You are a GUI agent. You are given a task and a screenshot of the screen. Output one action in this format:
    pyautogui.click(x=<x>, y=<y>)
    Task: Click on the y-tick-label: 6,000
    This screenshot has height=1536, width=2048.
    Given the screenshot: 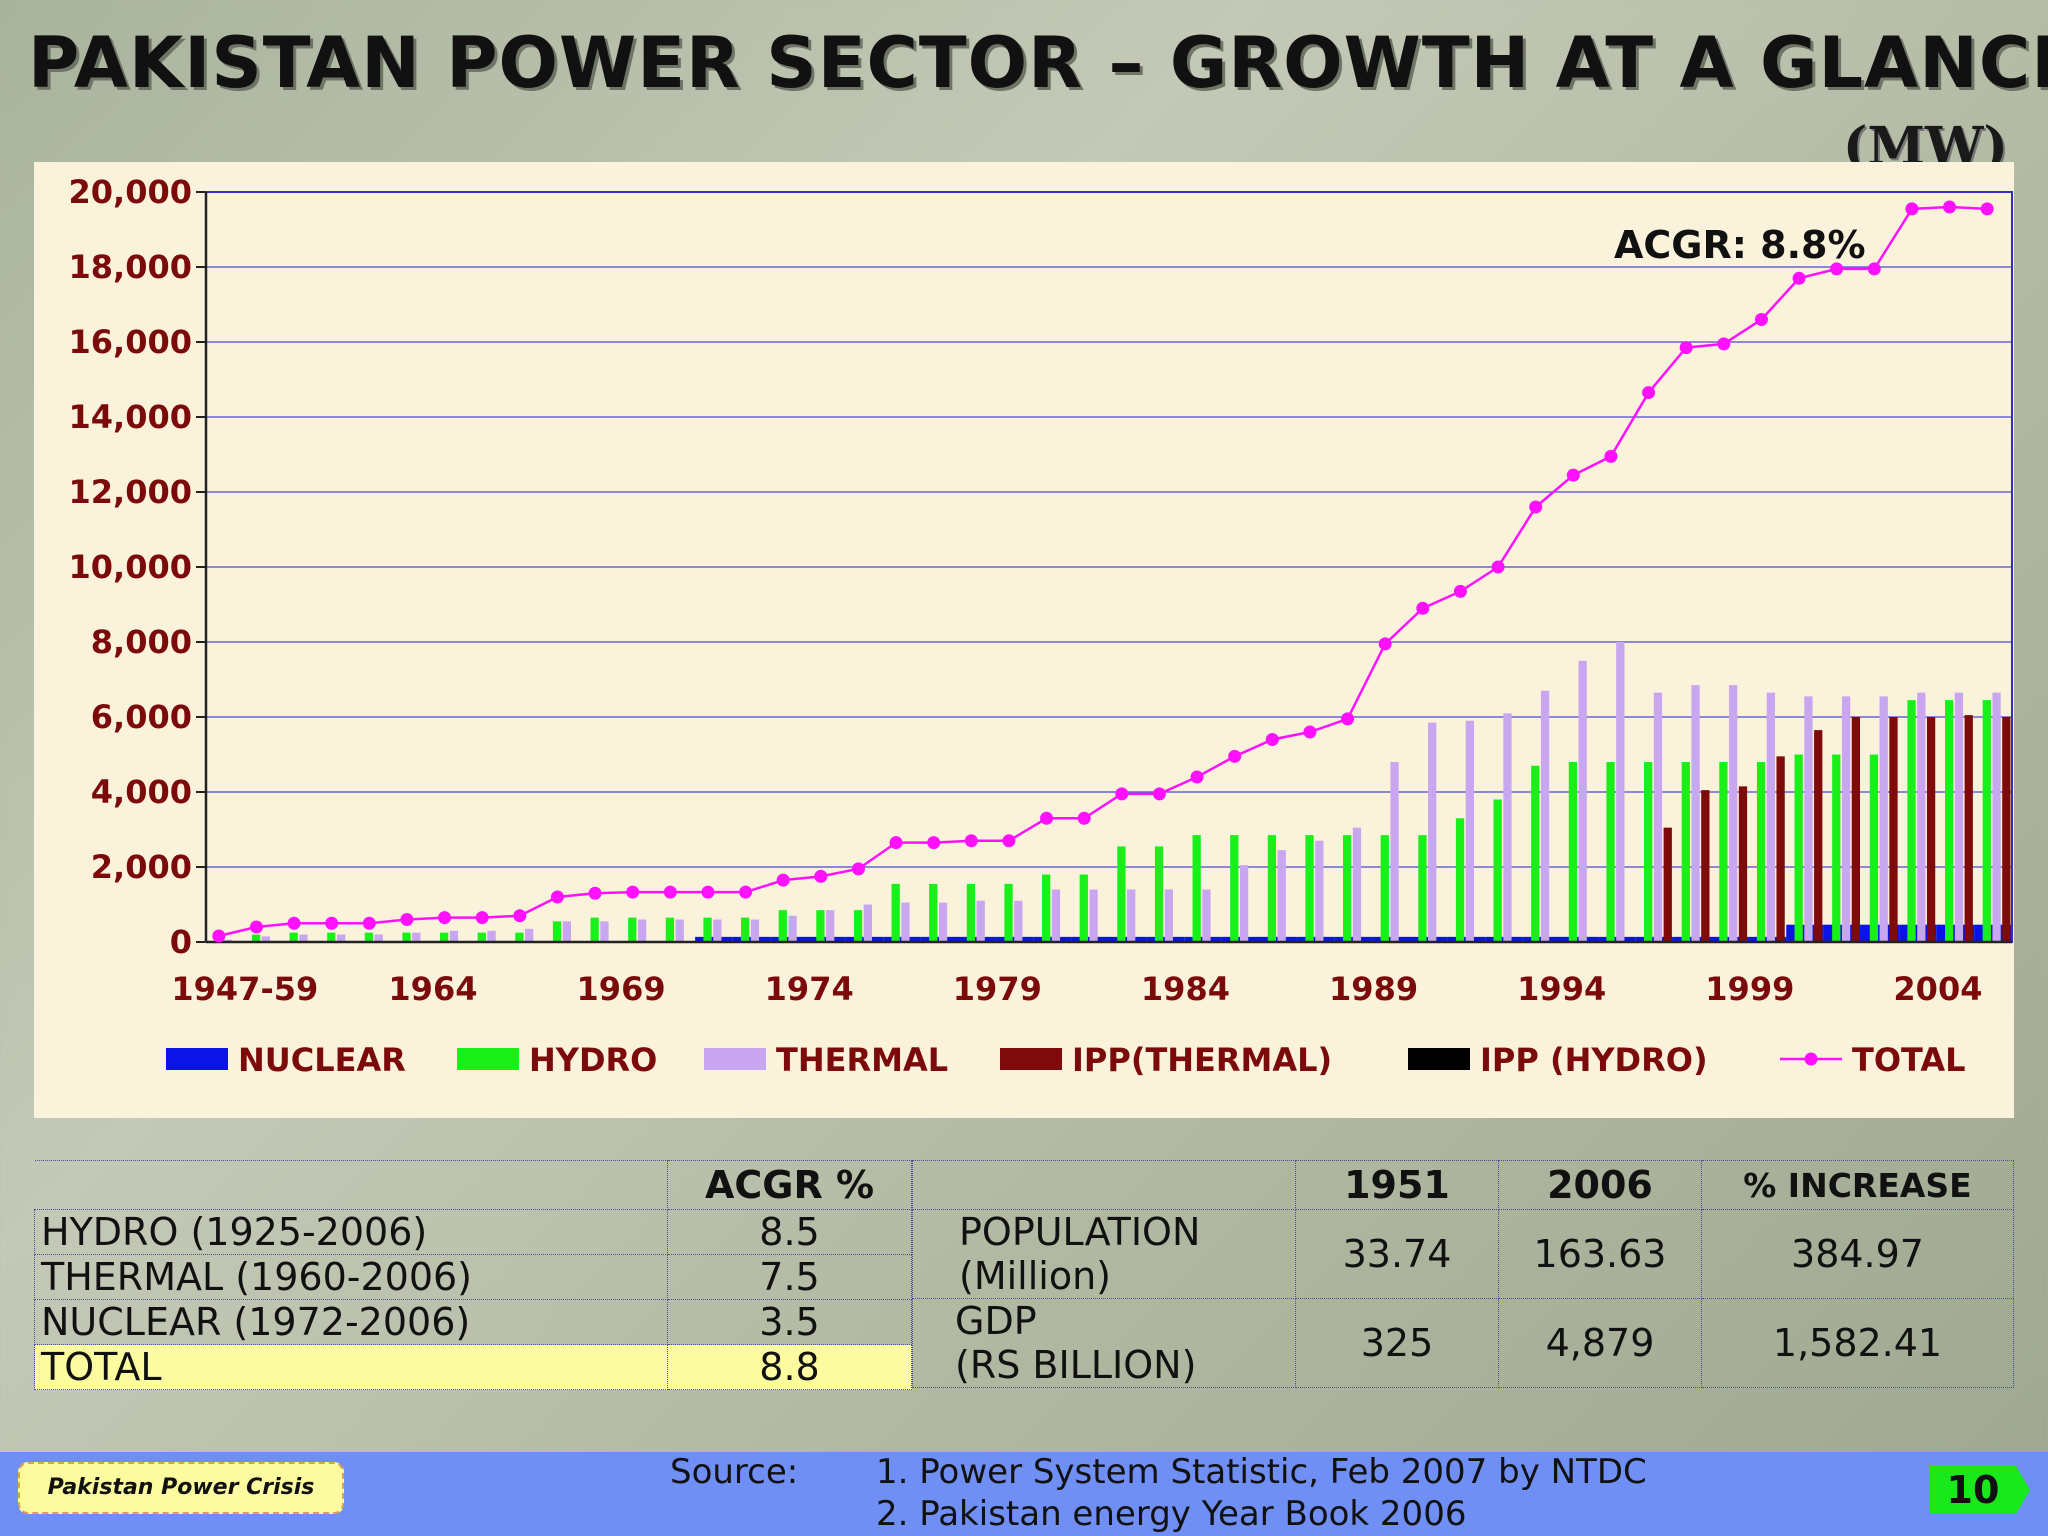 What is the action you would take?
    pyautogui.click(x=141, y=717)
    